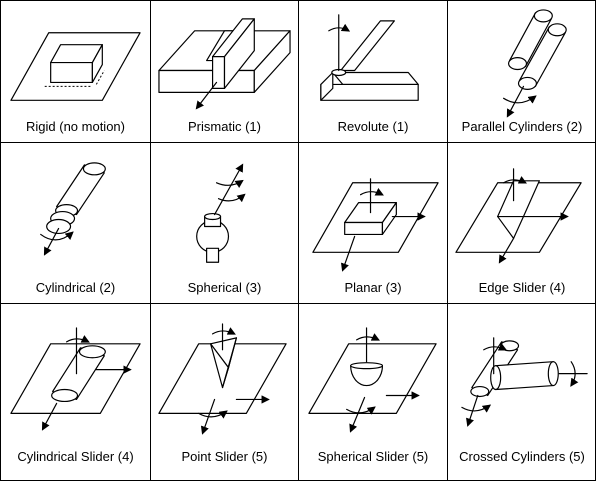  What do you see at coordinates (75, 287) in the screenshot?
I see `joint-label: Cylindrical (2)` at bounding box center [75, 287].